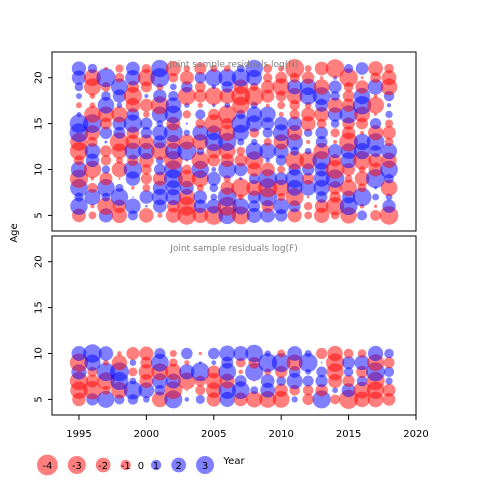 The image size is (480, 480). Describe the element at coordinates (39, 77) in the screenshot. I see `y-tick-label: 20` at that location.